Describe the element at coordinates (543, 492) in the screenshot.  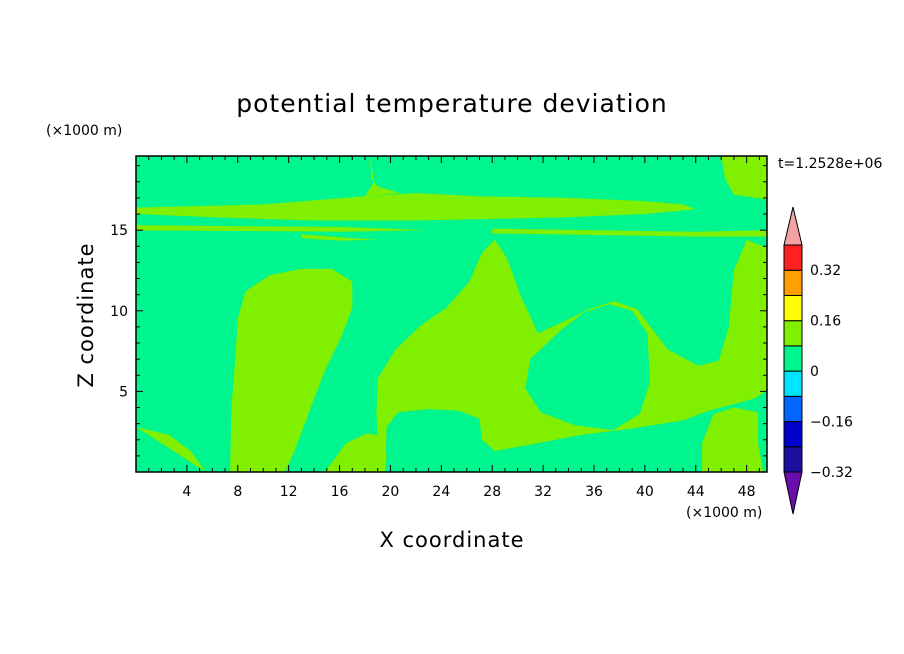
I see `x-tick-label: 32` at that location.